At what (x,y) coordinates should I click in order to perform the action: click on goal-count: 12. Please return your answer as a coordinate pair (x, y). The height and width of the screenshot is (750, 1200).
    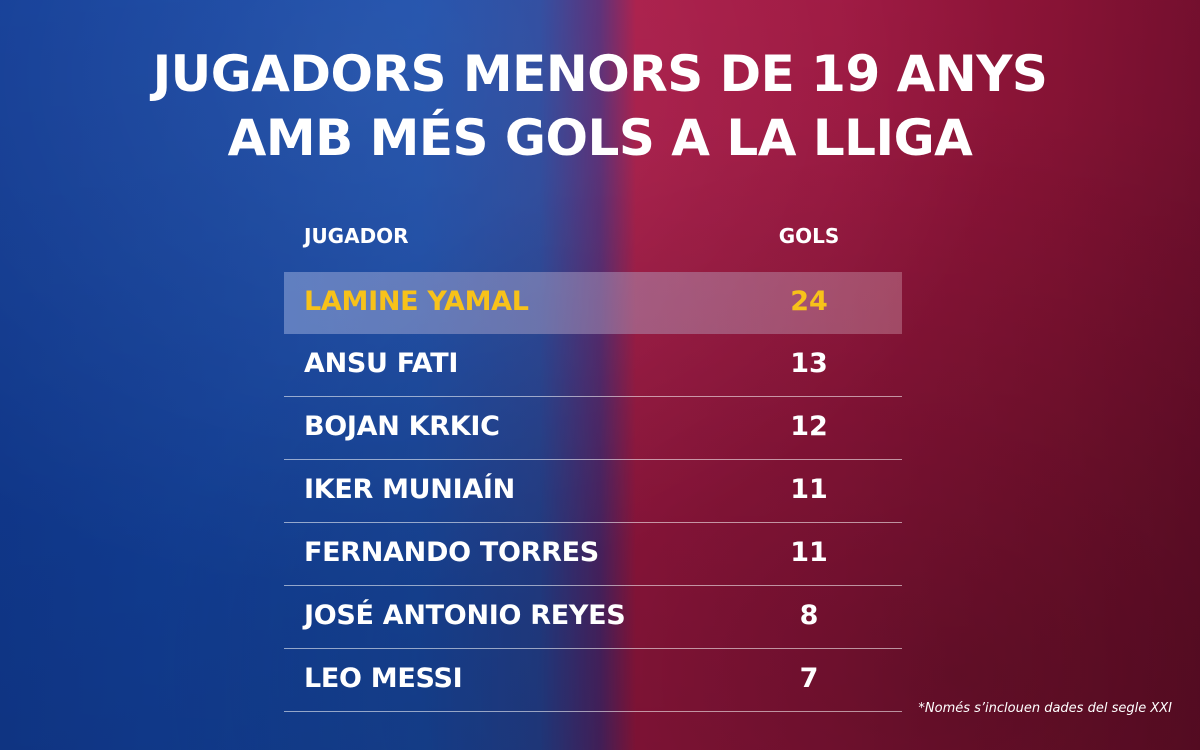
    Looking at the image, I should click on (809, 426).